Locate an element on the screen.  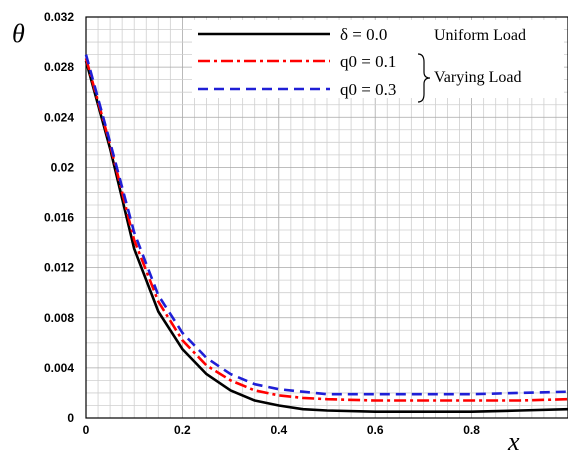
legend-group-uniform: Uniform Load is located at coordinates (480, 35).